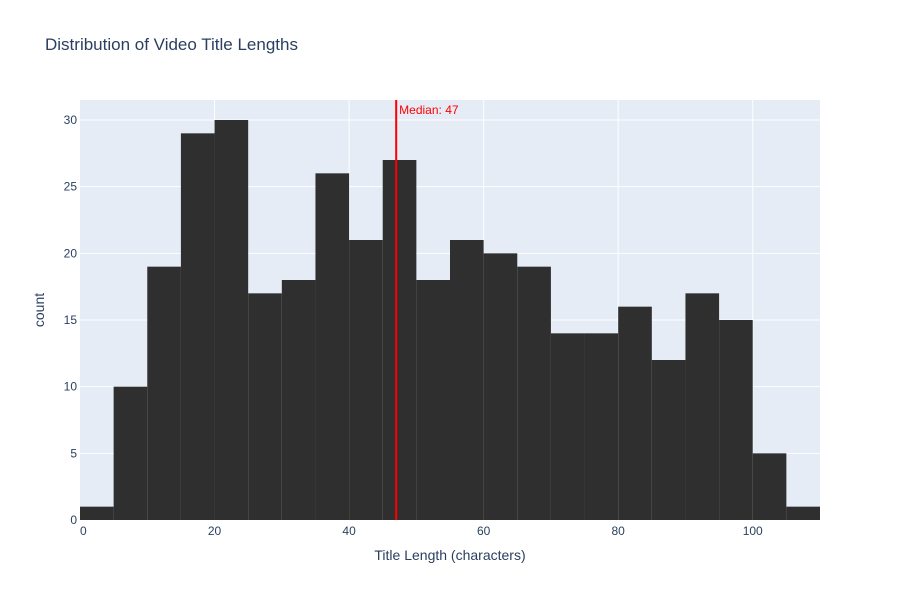 The width and height of the screenshot is (900, 600). I want to click on y-axis-title: count, so click(39, 310).